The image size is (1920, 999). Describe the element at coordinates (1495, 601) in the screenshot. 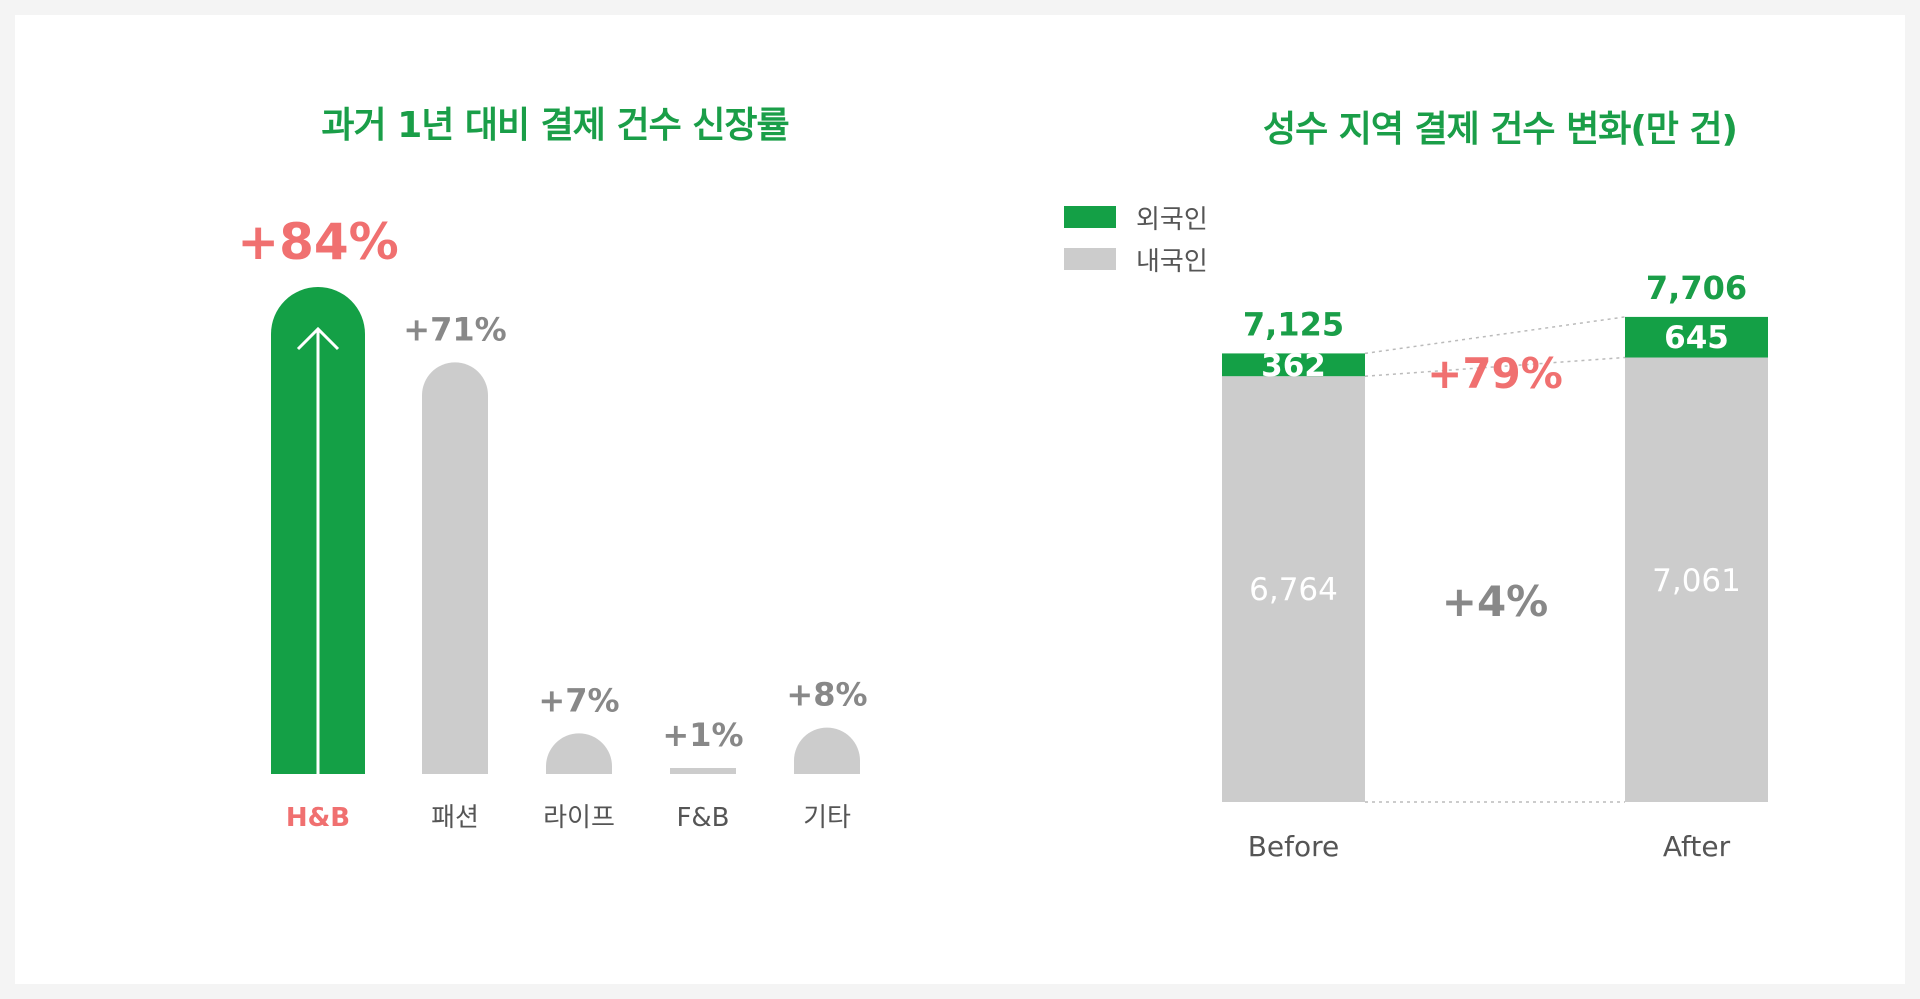

I see `change-label-domestic: +4%` at that location.